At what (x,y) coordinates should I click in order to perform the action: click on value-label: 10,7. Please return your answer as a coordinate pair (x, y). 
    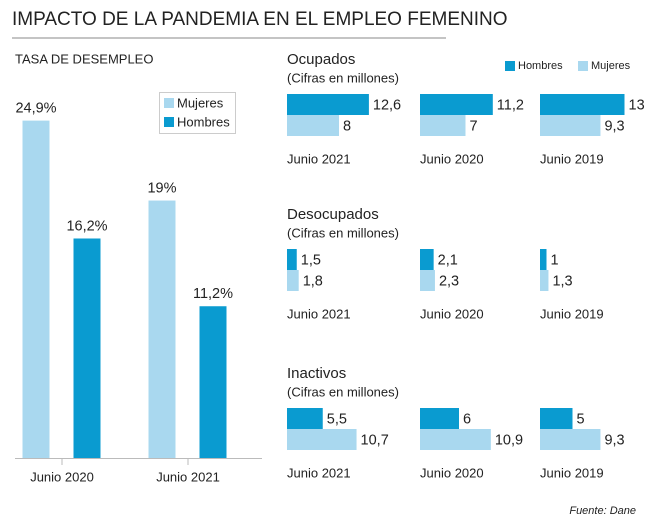
    Looking at the image, I should click on (375, 440).